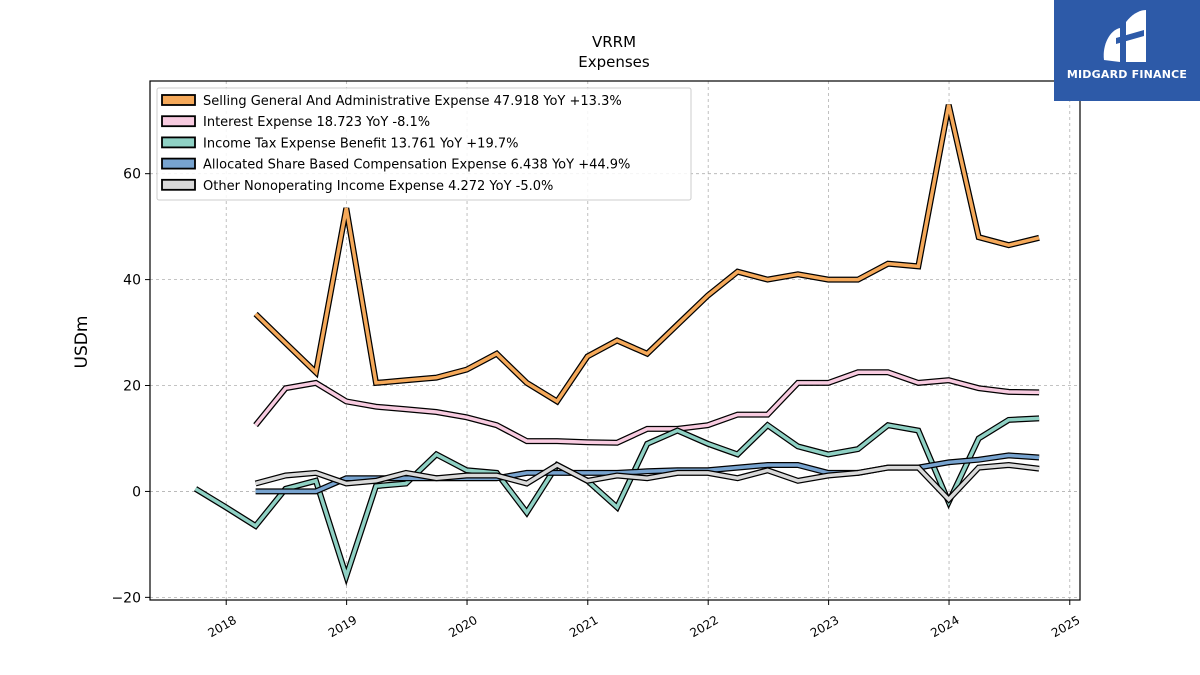 The height and width of the screenshot is (675, 1200). Describe the element at coordinates (1065, 626) in the screenshot. I see `x-tick-label: 2025` at that location.